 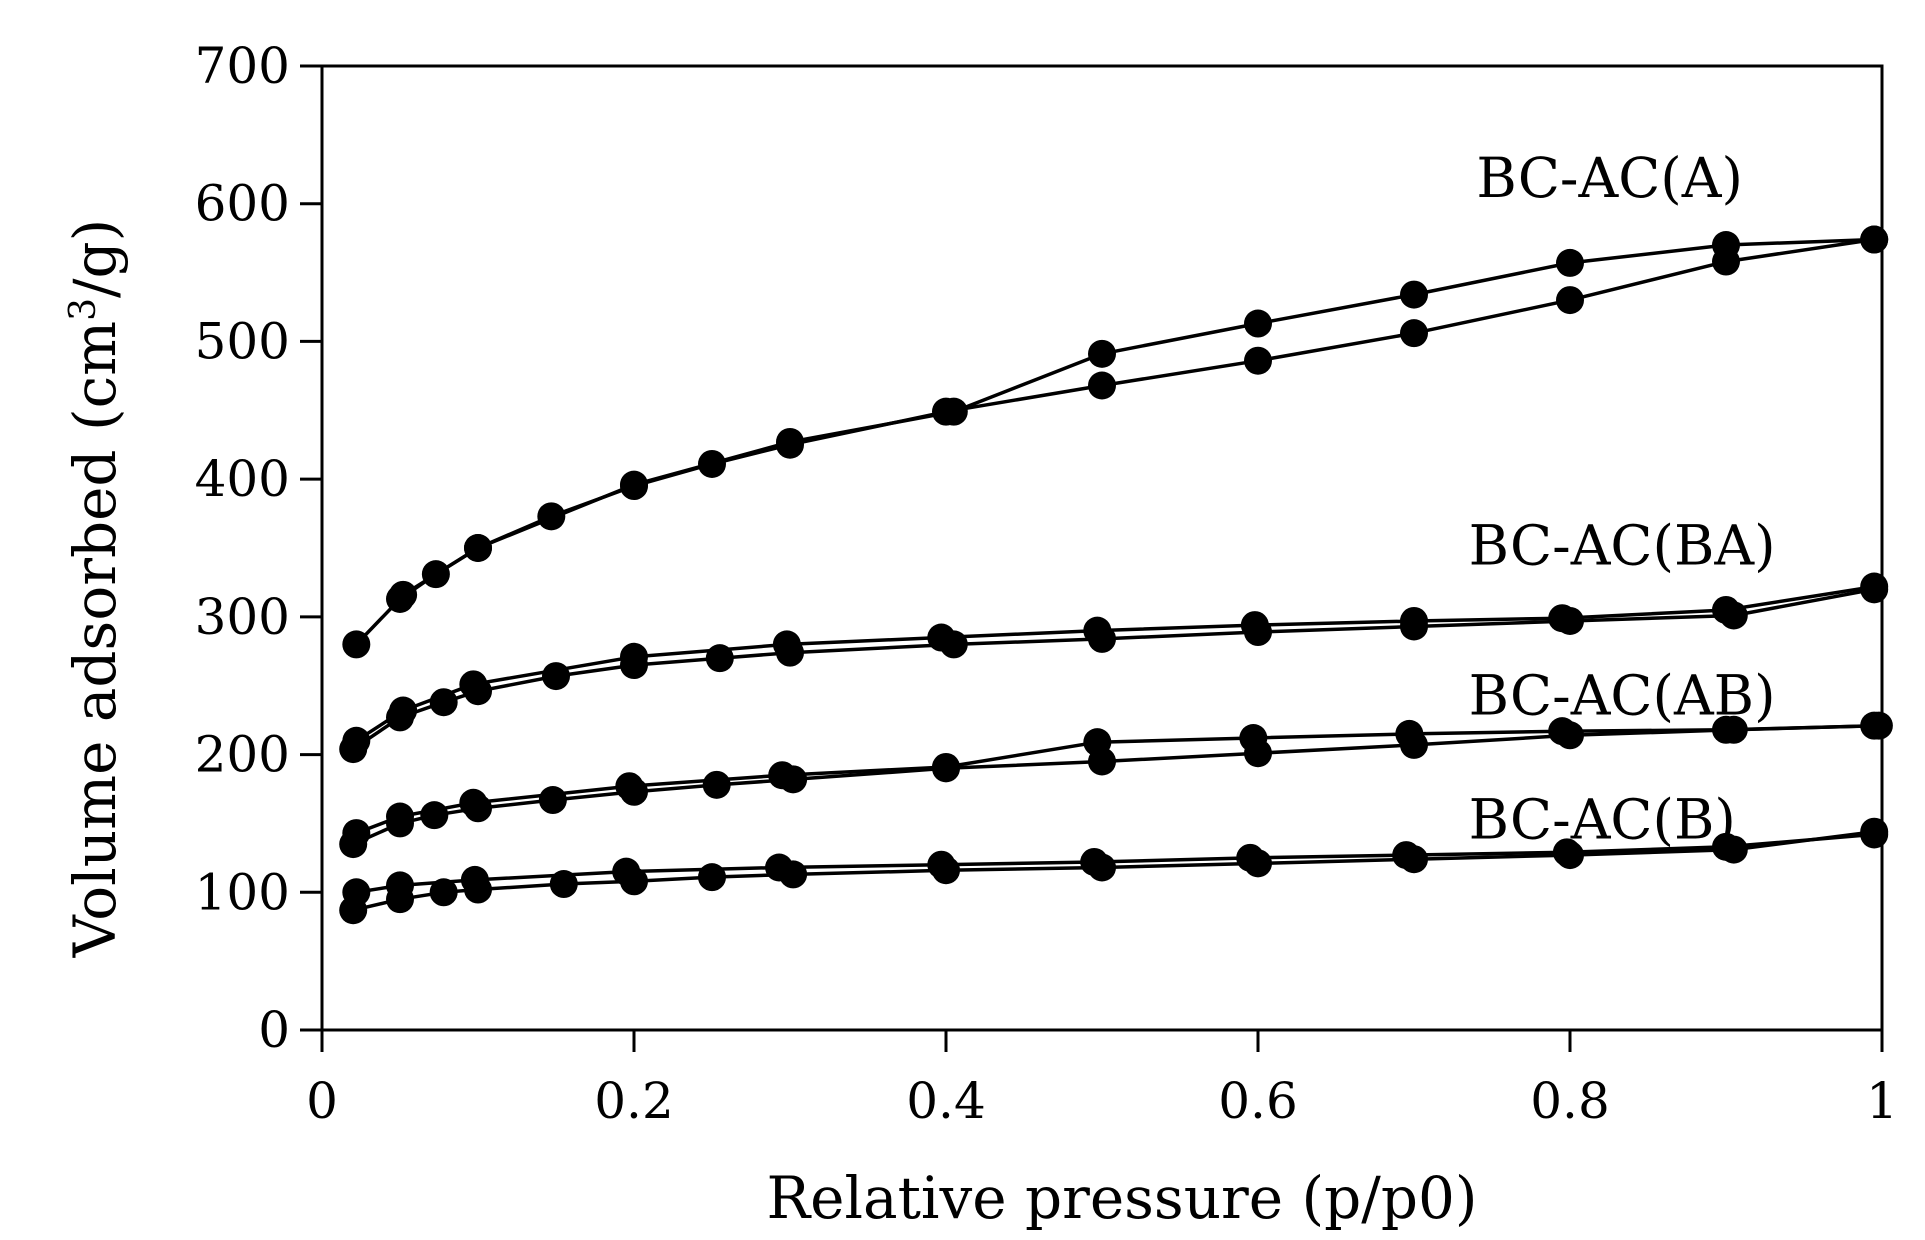 I want to click on y-axis-title-main: Volume adsorbed (cm, so click(x=95, y=639).